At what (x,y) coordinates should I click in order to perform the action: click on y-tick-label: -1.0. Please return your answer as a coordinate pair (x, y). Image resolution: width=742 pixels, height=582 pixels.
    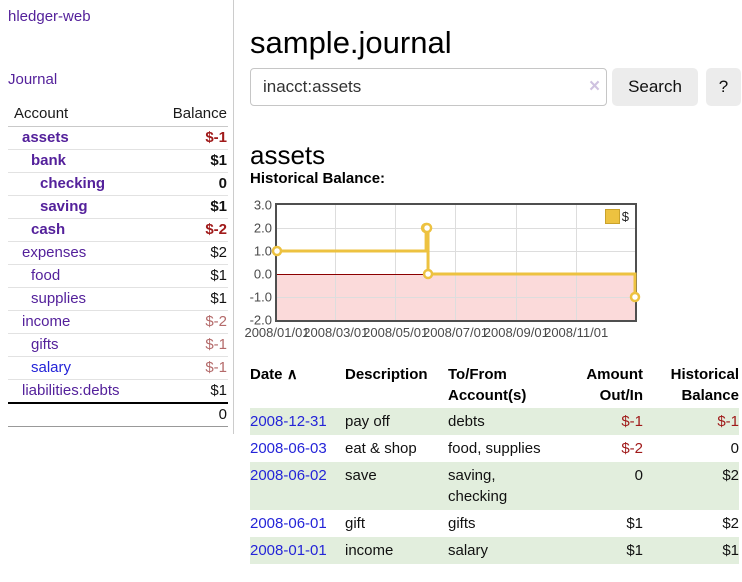
    Looking at the image, I should click on (260, 297).